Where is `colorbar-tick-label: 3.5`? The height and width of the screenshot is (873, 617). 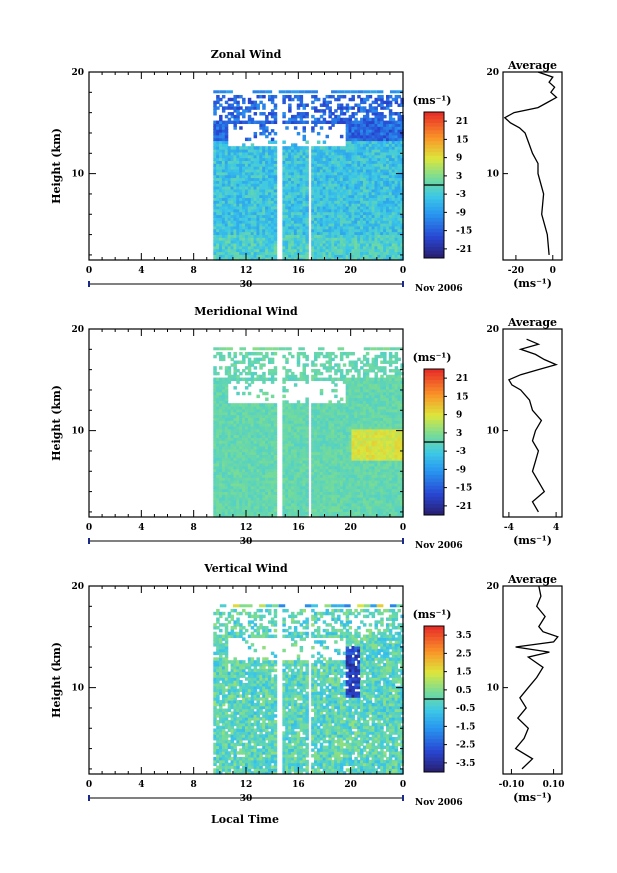 colorbar-tick-label: 3.5 is located at coordinates (464, 636).